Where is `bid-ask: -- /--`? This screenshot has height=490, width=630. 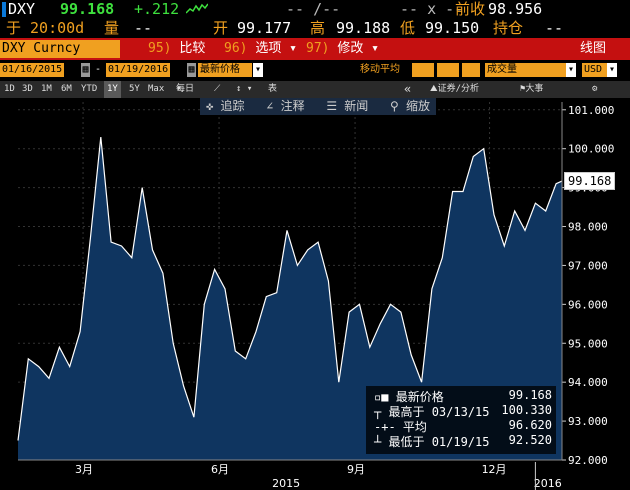 bid-ask: -- /-- is located at coordinates (313, 9).